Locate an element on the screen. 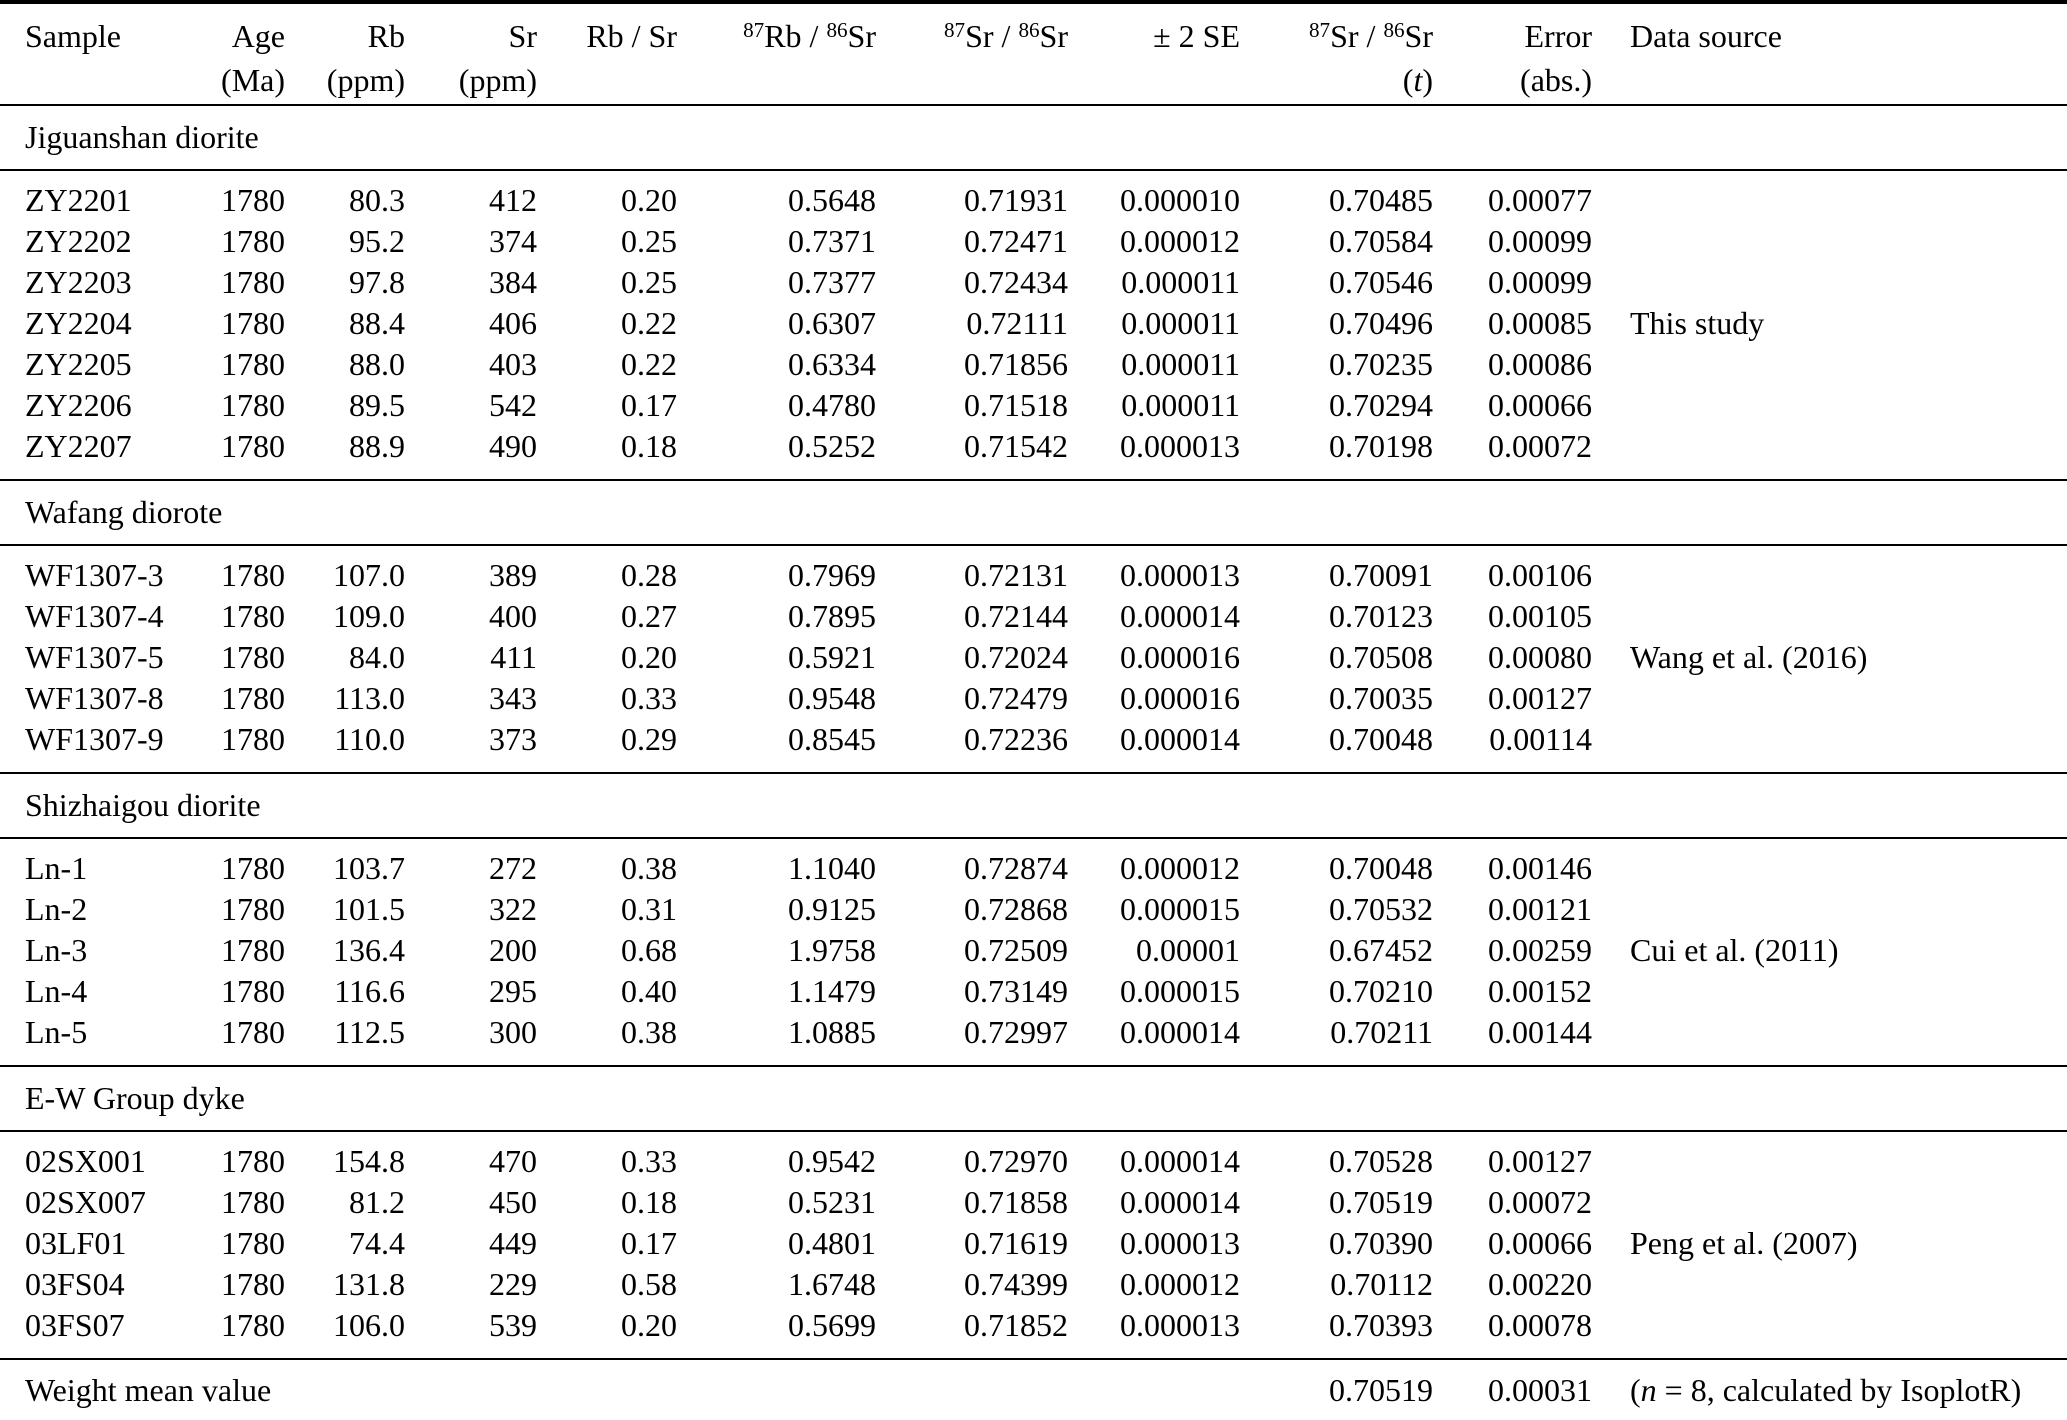  cell-rb87-sr86: 0.5252 is located at coordinates (776, 453).